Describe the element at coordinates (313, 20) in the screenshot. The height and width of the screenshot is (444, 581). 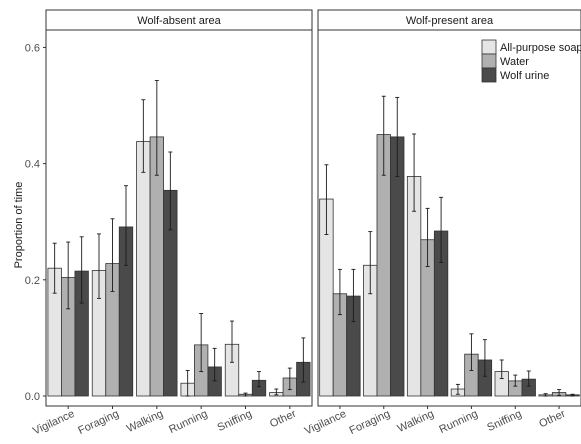
I see `panel-strips: Wolf-absent area Wolf-present area` at that location.